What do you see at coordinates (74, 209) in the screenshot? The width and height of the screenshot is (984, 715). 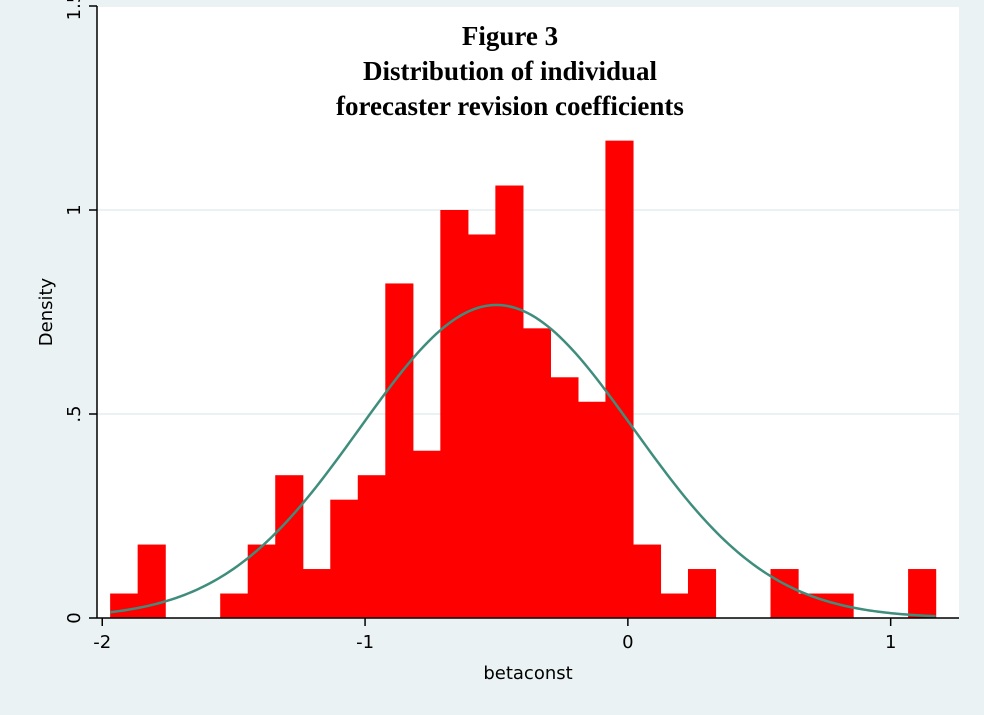 I see `y-tick-label-2: 1` at bounding box center [74, 209].